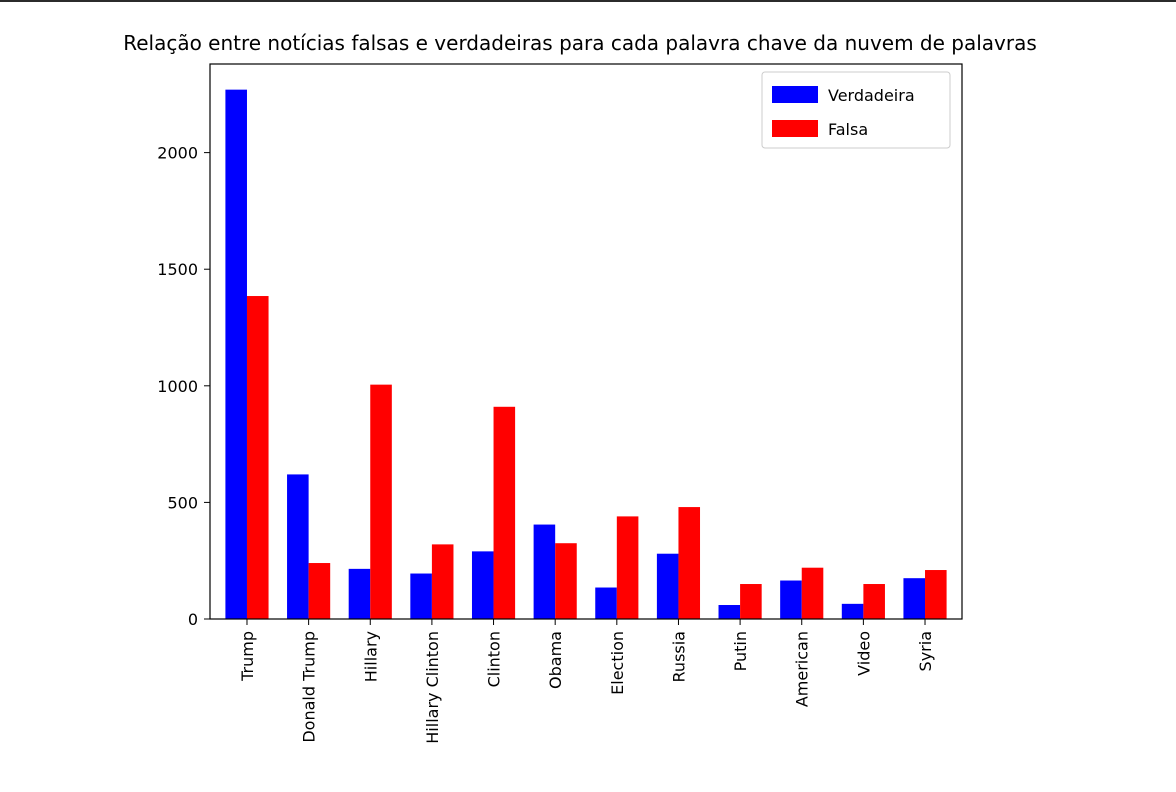 This screenshot has height=792, width=1176. What do you see at coordinates (177, 386) in the screenshot?
I see `y-tick-label: 1000` at bounding box center [177, 386].